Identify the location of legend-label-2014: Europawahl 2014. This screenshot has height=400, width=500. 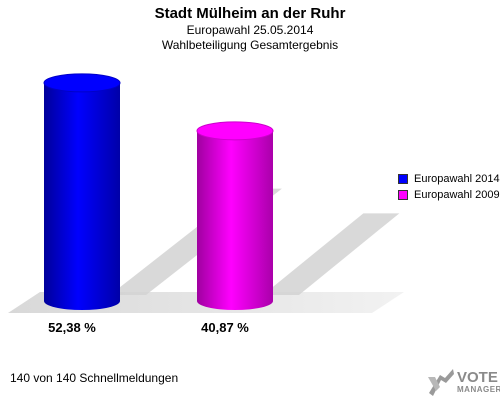
(457, 179).